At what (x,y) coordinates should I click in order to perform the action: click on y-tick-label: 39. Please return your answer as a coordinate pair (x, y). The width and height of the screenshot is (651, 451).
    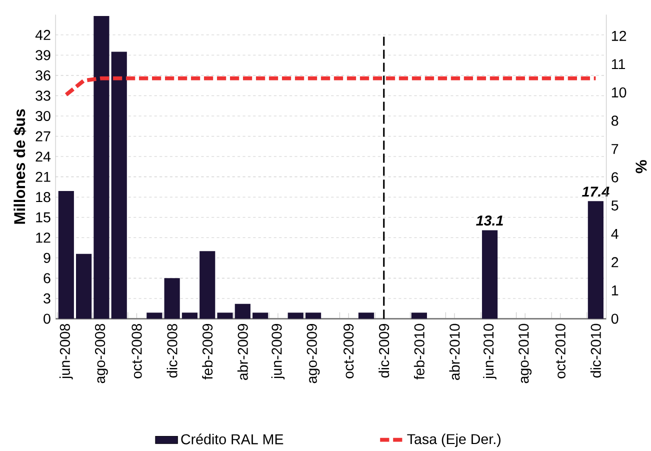
    Looking at the image, I should click on (43, 55).